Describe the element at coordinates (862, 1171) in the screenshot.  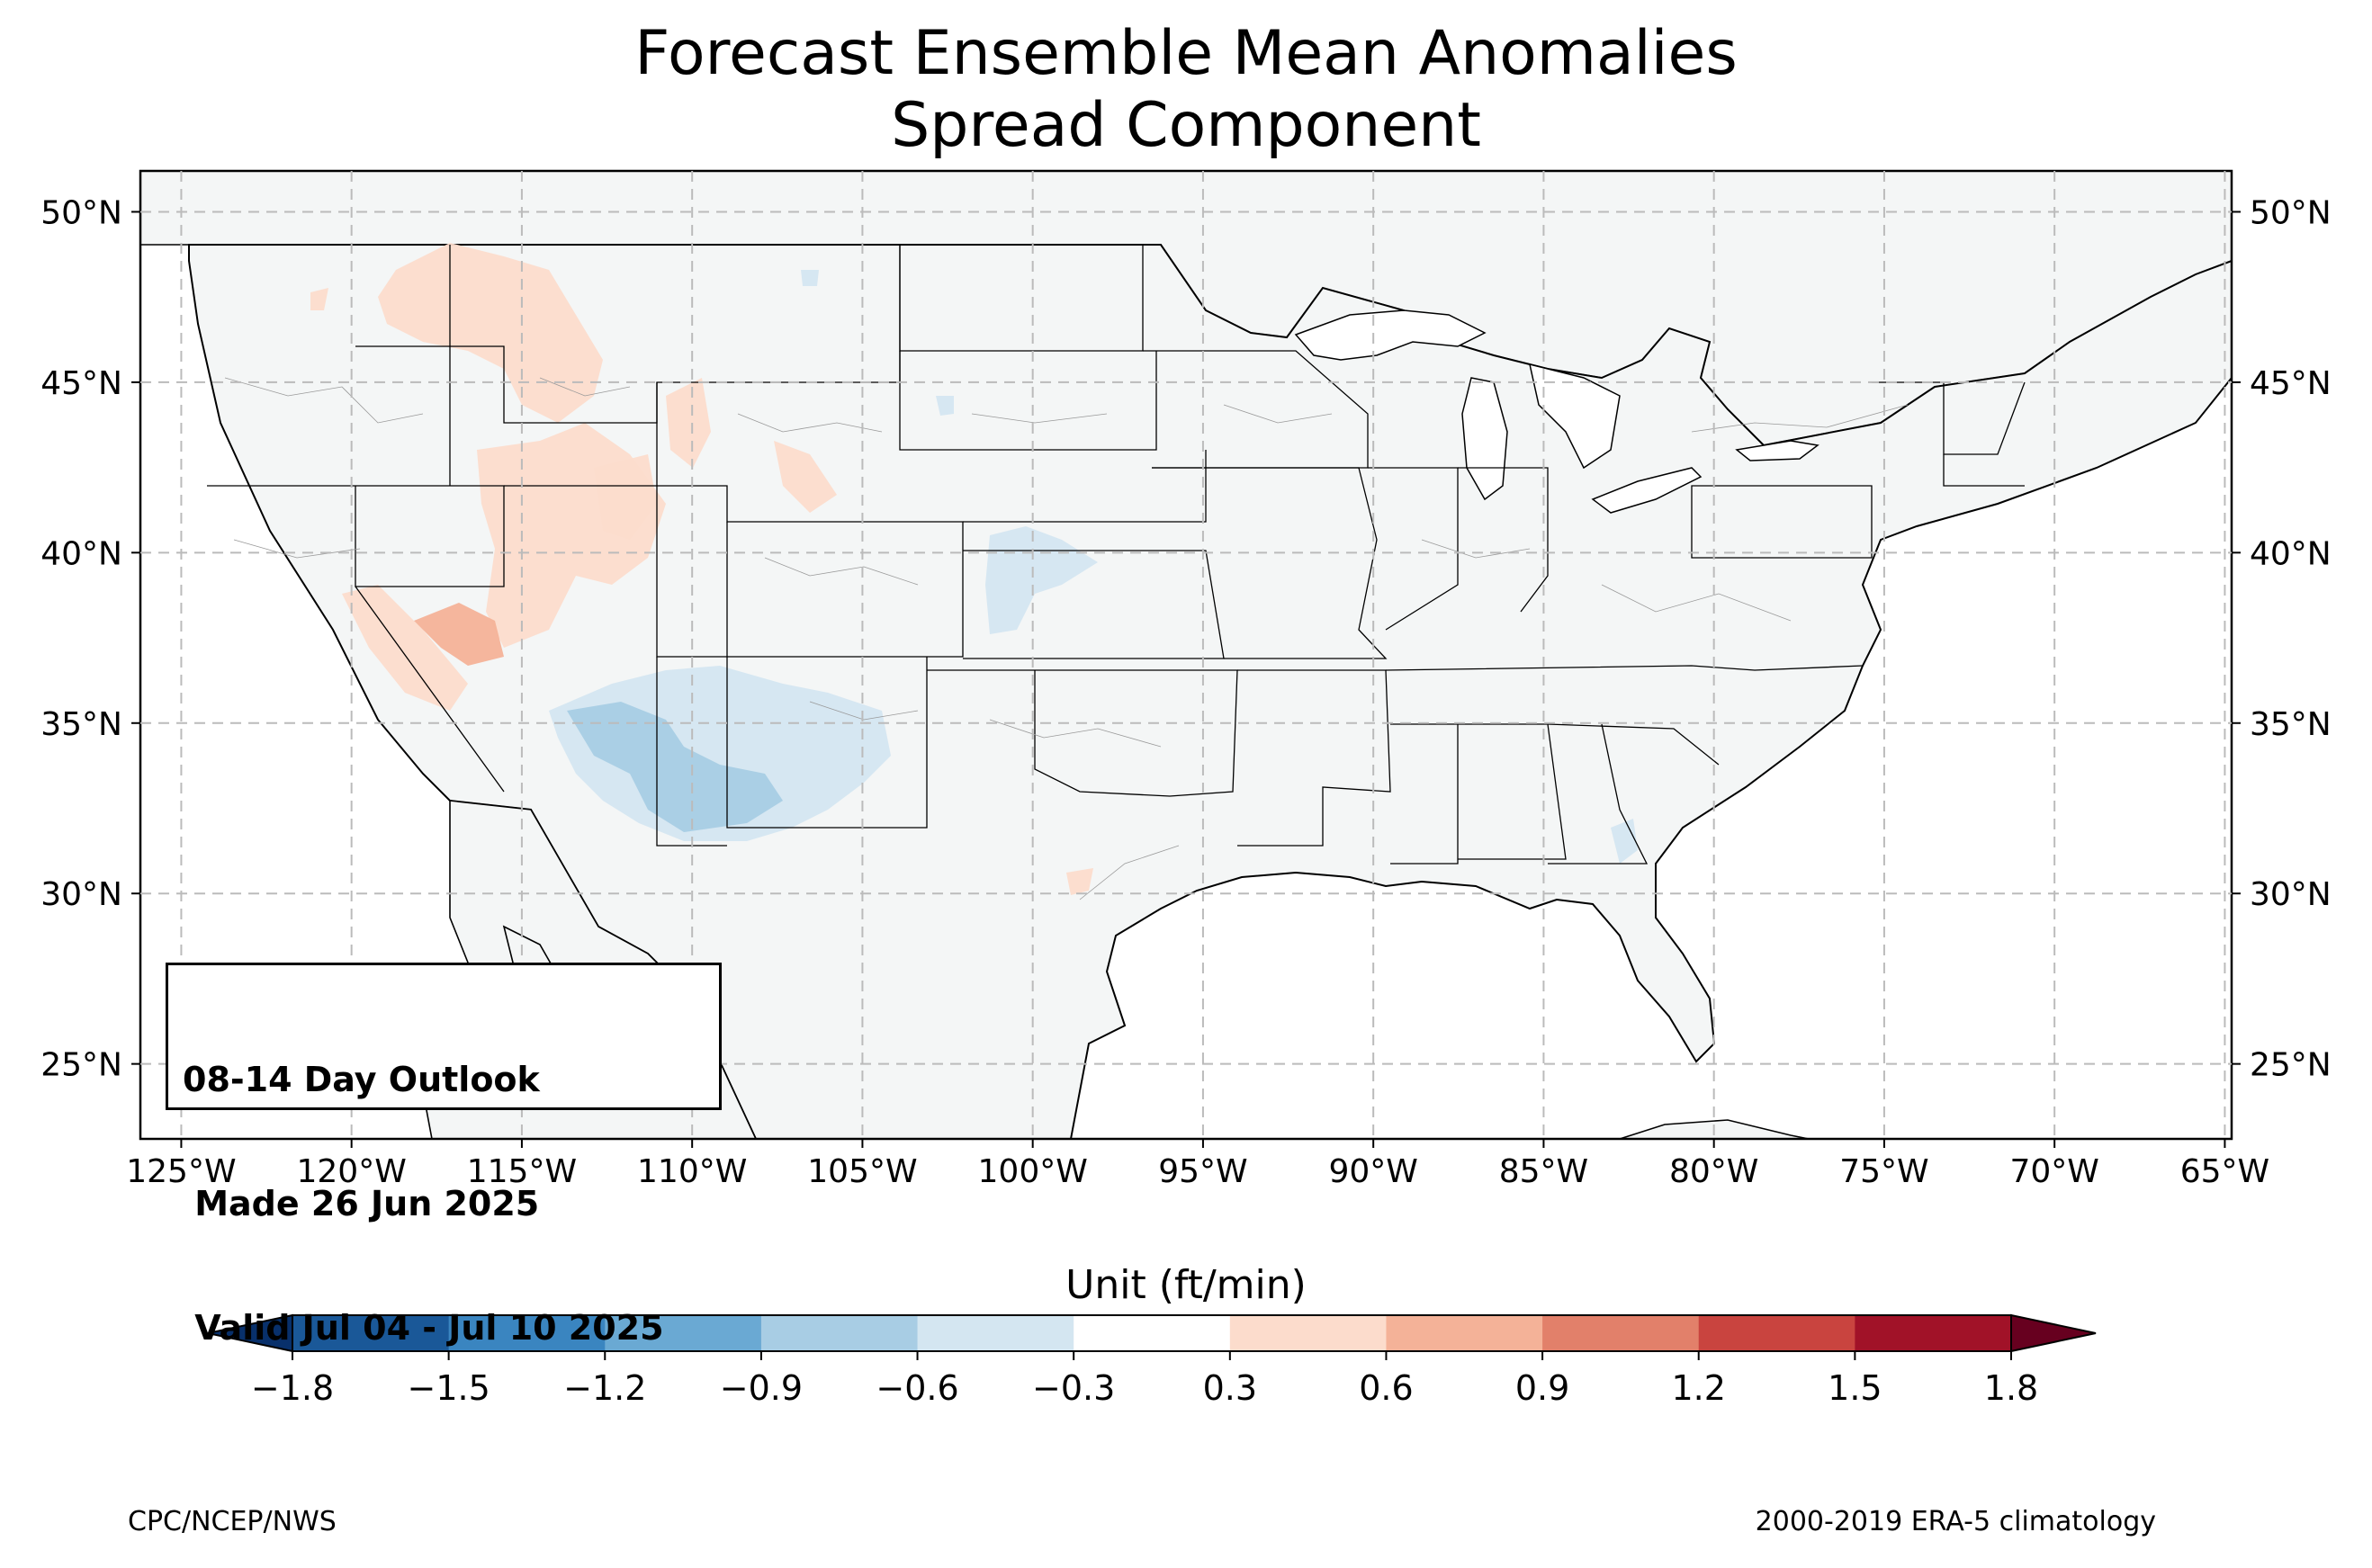
I see `lon-tick-label: 105°W` at that location.